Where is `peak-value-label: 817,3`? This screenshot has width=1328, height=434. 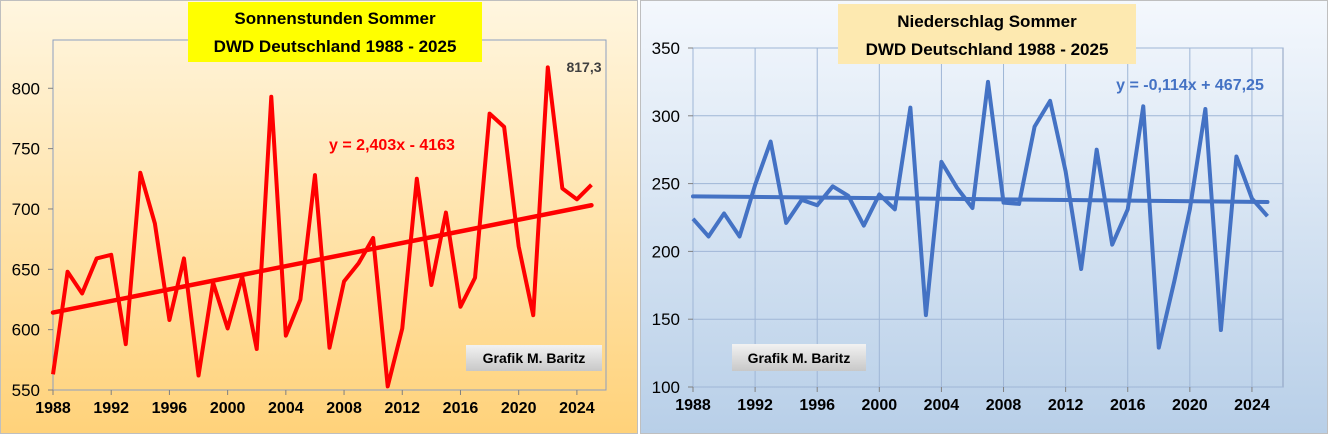 peak-value-label: 817,3 is located at coordinates (583, 67).